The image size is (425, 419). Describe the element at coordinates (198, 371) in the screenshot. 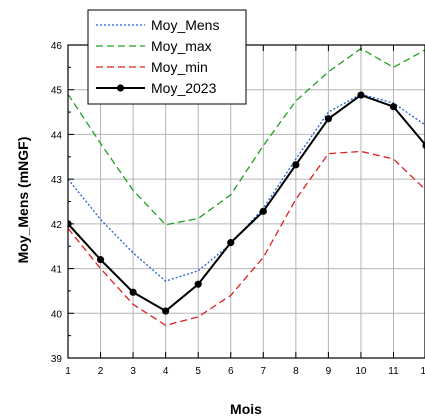

I see `x-tick-label: 5` at that location.